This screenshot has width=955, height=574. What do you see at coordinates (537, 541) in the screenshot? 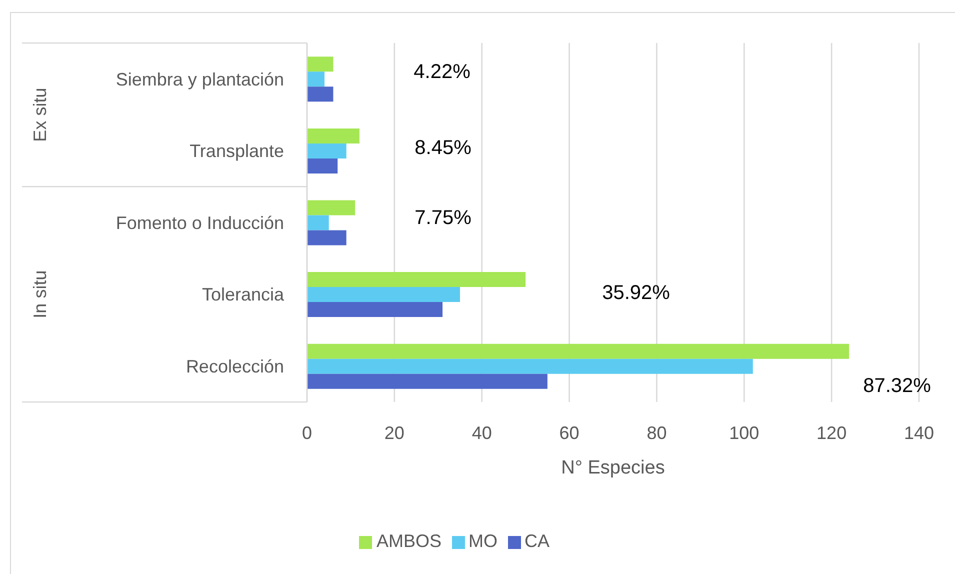
I see `legend-label: CA` at bounding box center [537, 541].